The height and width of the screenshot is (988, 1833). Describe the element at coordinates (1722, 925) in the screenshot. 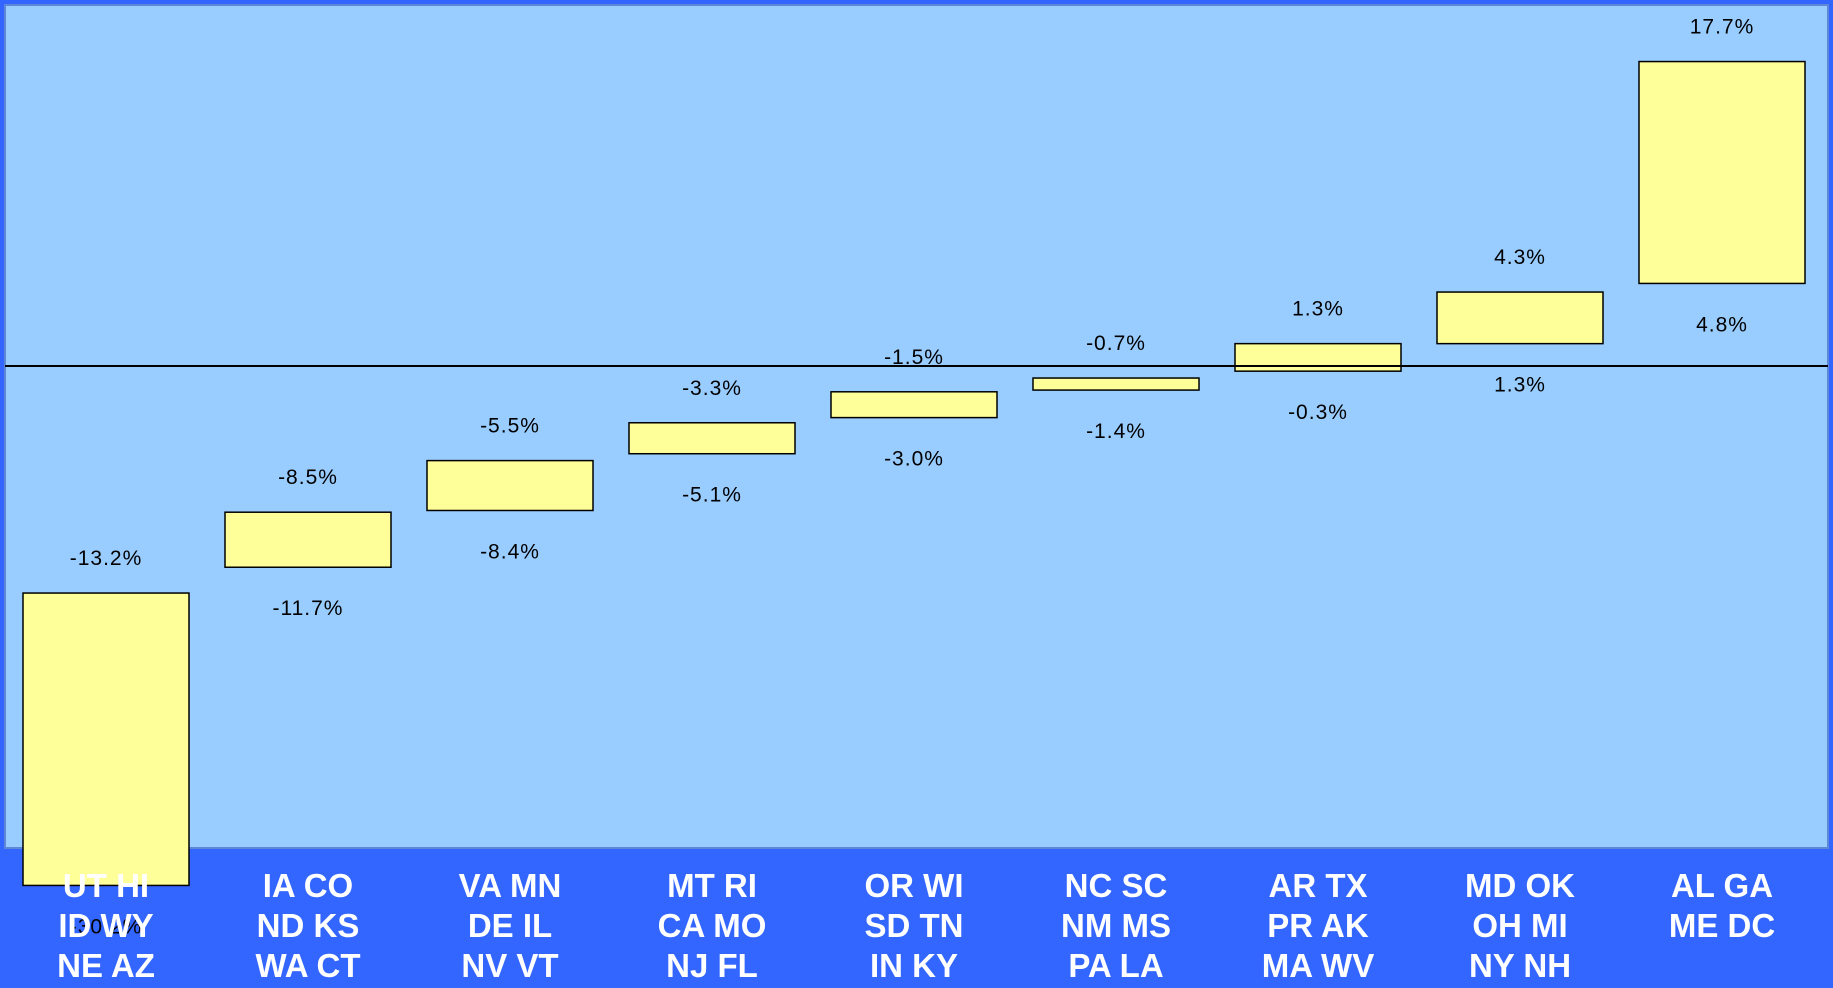

I see `category-label-line: ME DC` at that location.